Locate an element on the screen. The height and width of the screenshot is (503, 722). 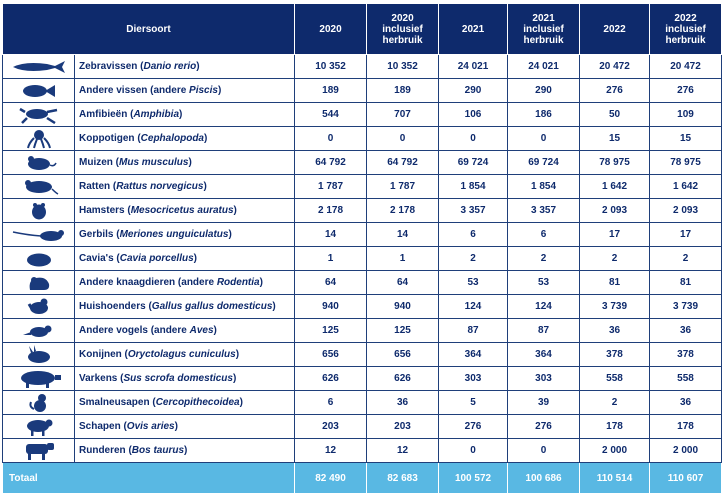
species-latin-name: Ovis aries is located at coordinates (150, 426).